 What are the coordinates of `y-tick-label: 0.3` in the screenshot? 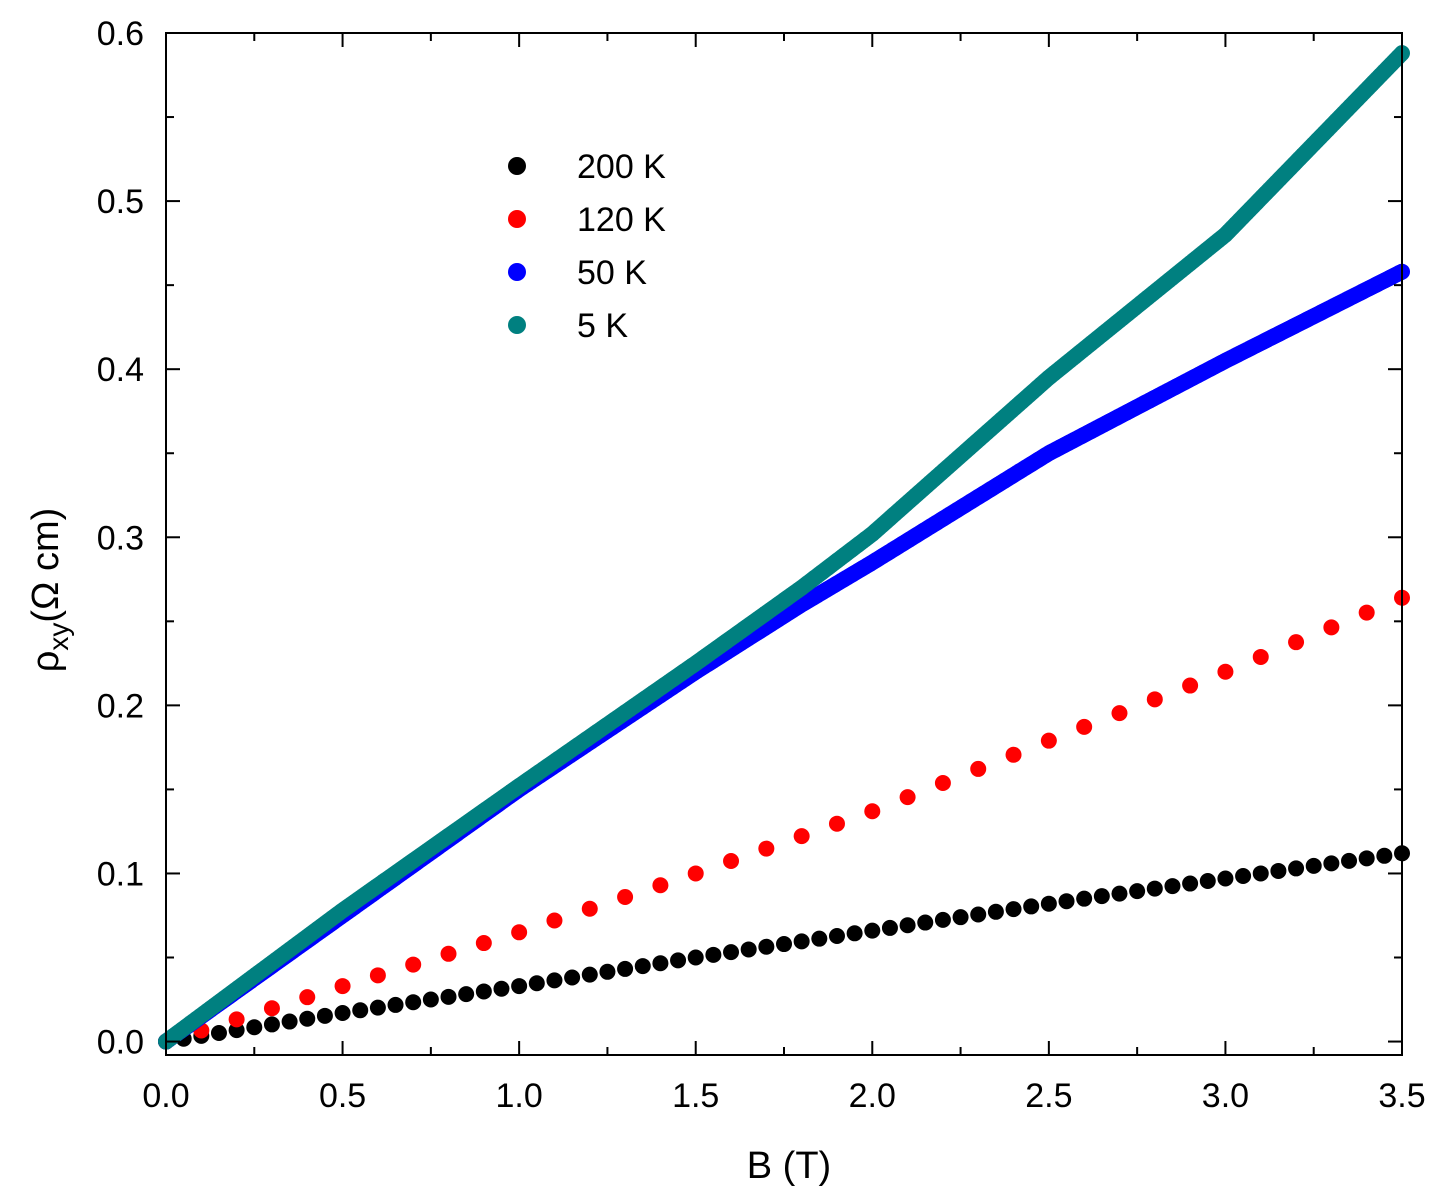 It's located at (120, 538).